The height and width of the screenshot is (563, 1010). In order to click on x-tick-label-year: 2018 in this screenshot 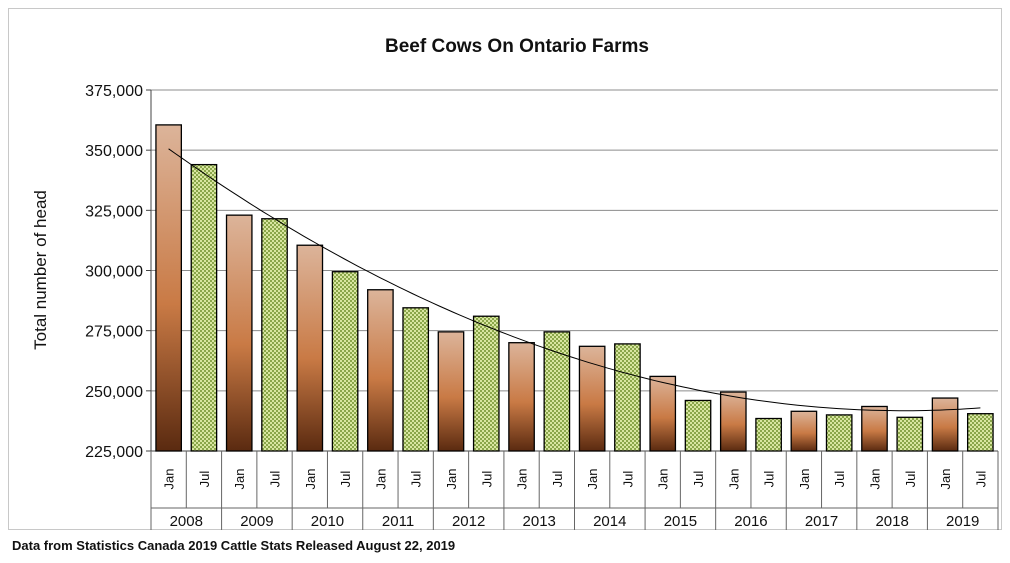, I will do `click(891, 521)`.